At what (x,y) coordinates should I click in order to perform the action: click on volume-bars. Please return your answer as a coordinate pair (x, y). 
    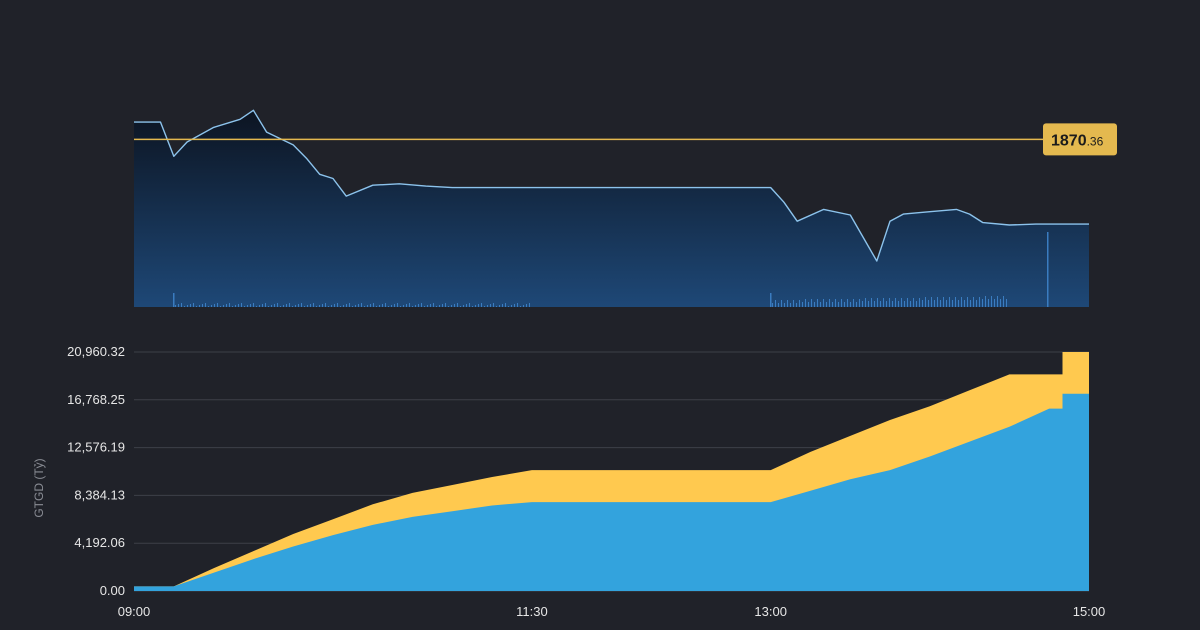
    Looking at the image, I should click on (611, 269).